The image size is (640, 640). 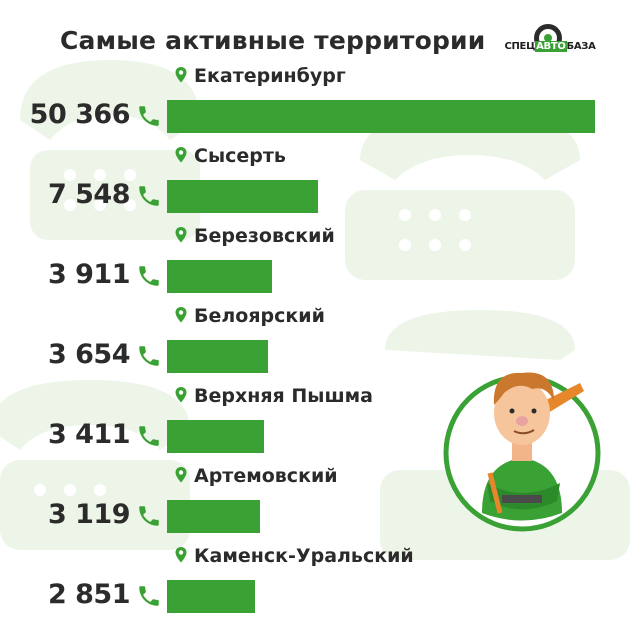 What do you see at coordinates (89, 274) in the screenshot?
I see `value-label: 3 911` at bounding box center [89, 274].